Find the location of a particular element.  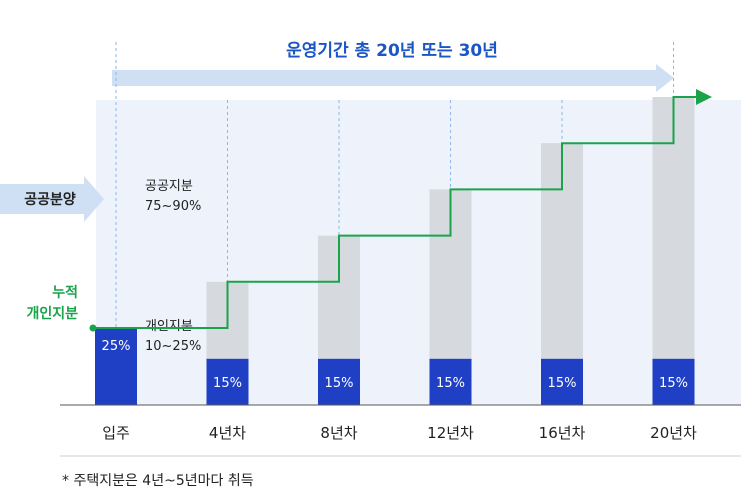

x-tick-label: 4년차 is located at coordinates (227, 433).